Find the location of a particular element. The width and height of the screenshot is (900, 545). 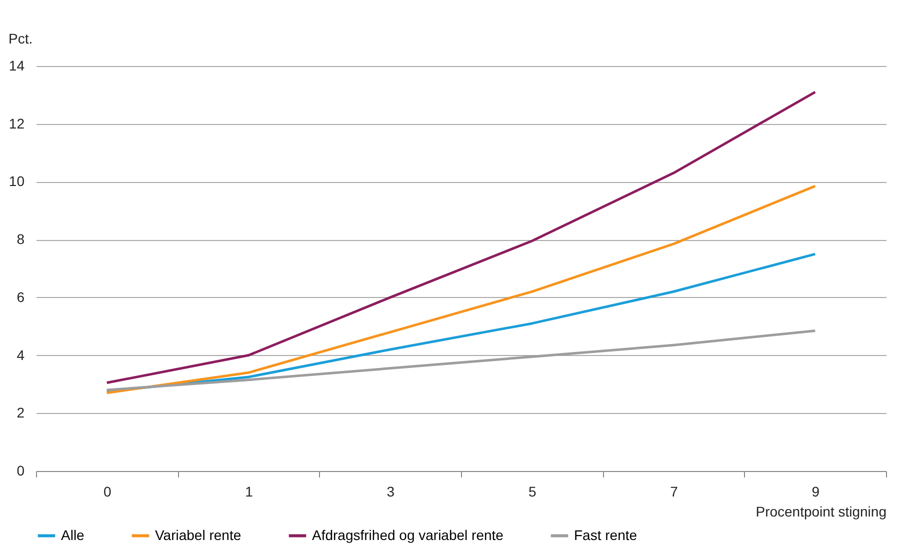

x-axis-title: Procentpoint stigning is located at coordinates (821, 512).